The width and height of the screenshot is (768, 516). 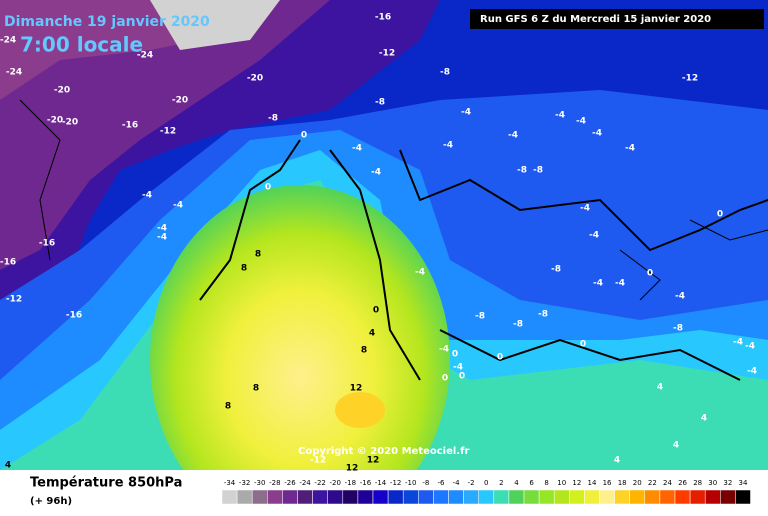 I want to click on scale-tick-label: 34, so click(x=742, y=483).